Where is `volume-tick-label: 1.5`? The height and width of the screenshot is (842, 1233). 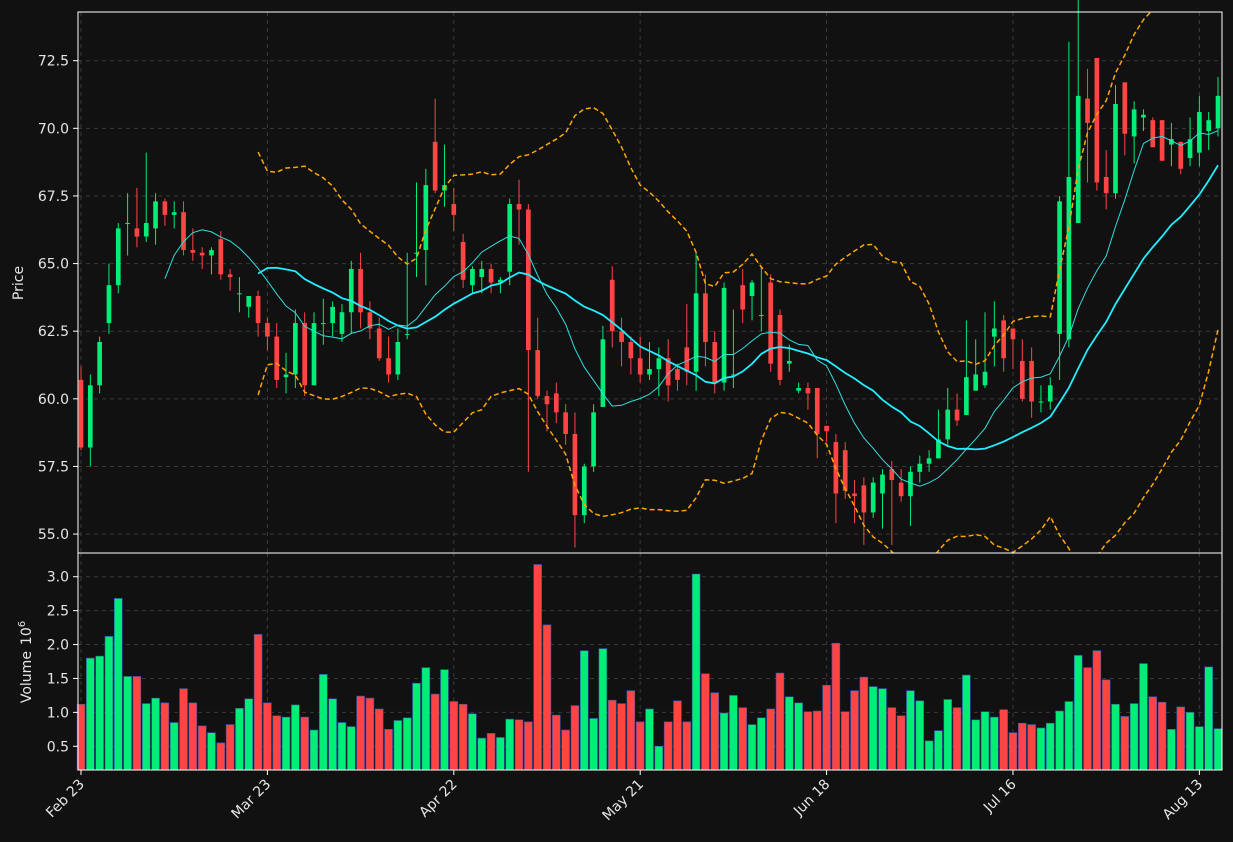
volume-tick-label: 1.5 is located at coordinates (58, 679).